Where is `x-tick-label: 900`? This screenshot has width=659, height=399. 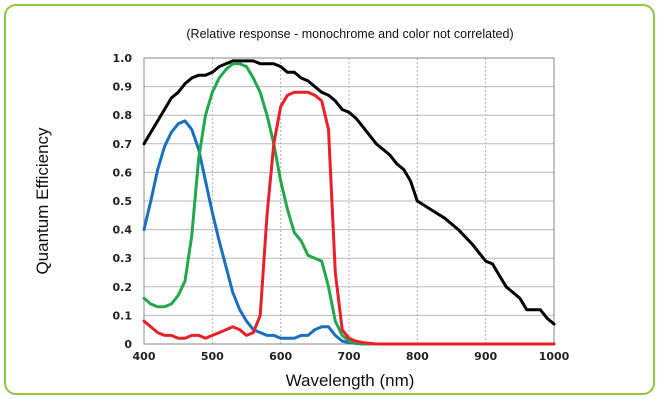 x-tick-label: 900 is located at coordinates (485, 356).